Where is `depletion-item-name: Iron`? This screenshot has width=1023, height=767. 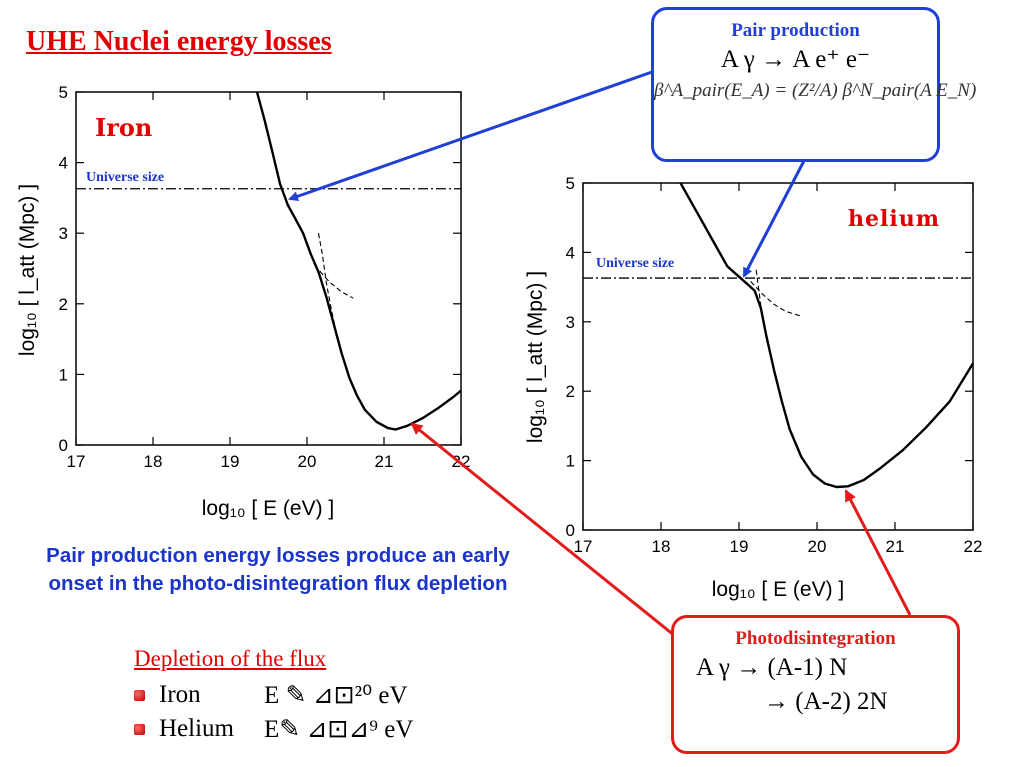 depletion-item-name: Iron is located at coordinates (180, 694).